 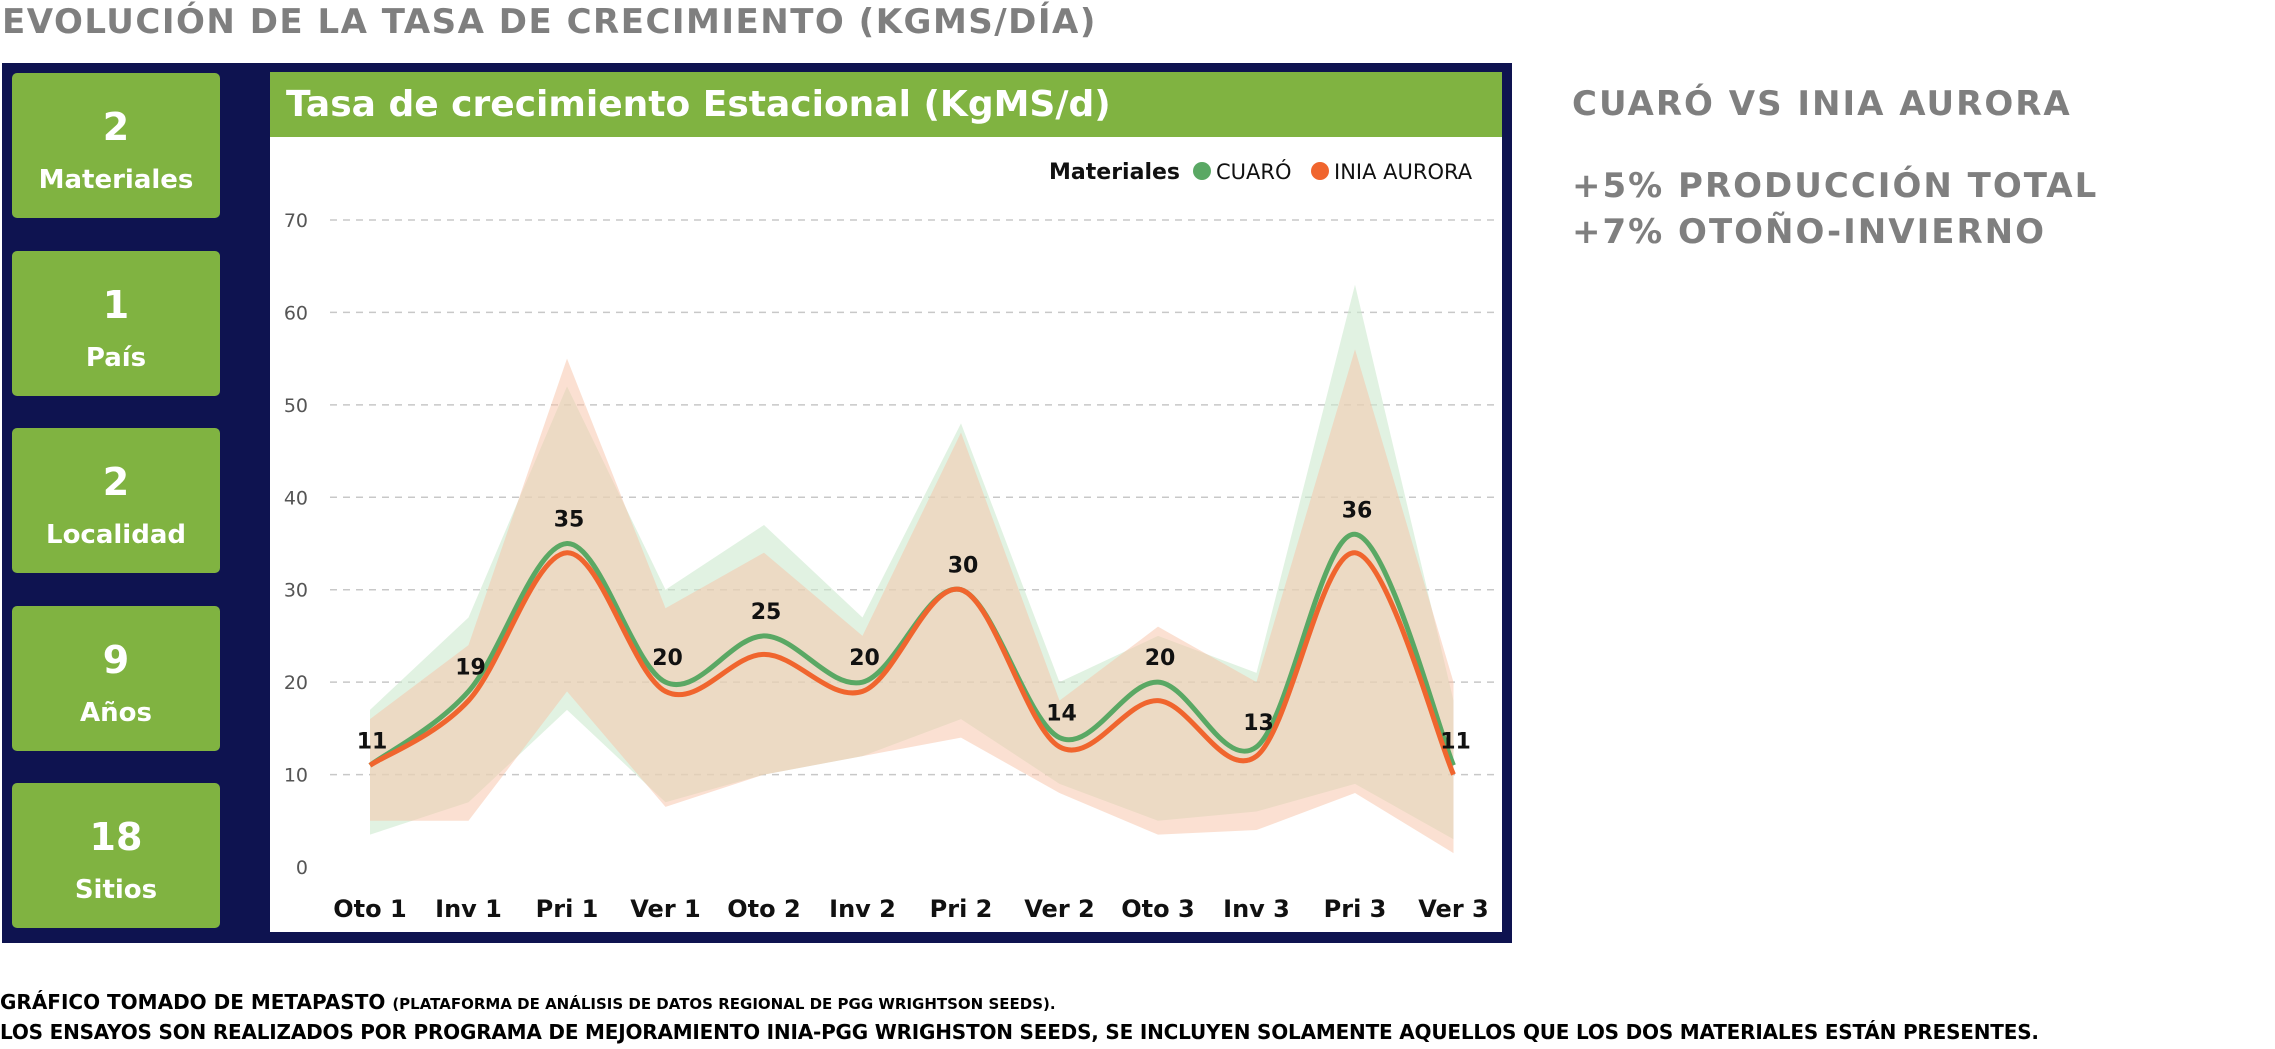 I want to click on stat-autumn-winter: +7% OTOÑO-INVIERNO, so click(x=1809, y=232).